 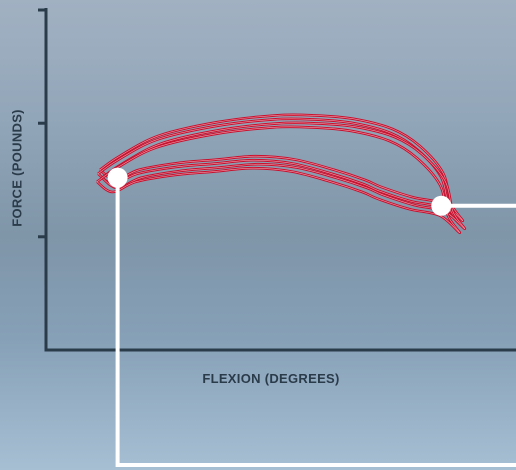 What do you see at coordinates (117, 177) in the screenshot?
I see `callout-marker-left` at bounding box center [117, 177].